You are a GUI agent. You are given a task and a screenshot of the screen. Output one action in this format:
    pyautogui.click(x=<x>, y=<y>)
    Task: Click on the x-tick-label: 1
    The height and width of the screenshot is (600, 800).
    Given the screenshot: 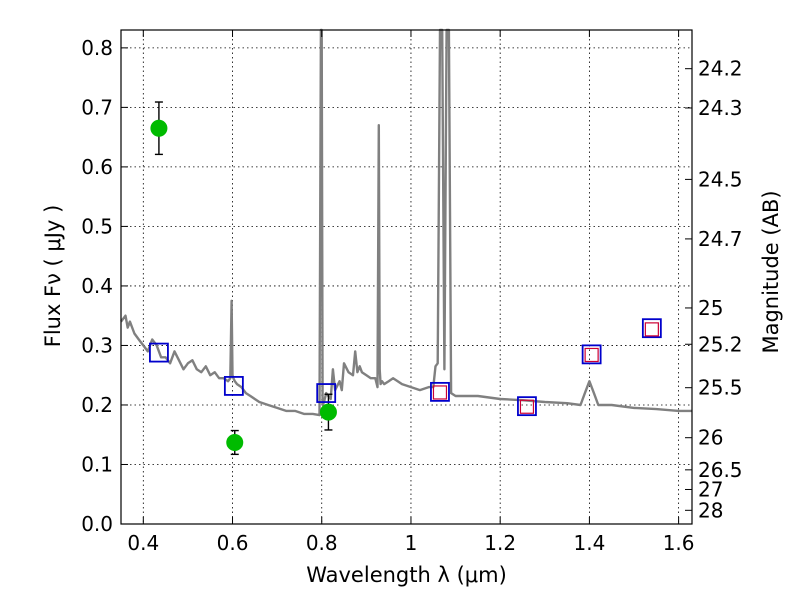 What is the action you would take?
    pyautogui.click(x=411, y=543)
    